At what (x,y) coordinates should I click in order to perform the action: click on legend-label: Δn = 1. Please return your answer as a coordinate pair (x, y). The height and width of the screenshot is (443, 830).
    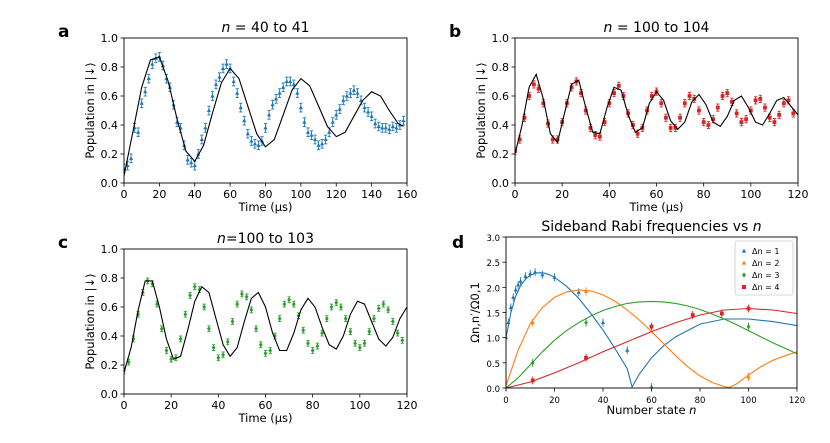
    Looking at the image, I should click on (765, 251).